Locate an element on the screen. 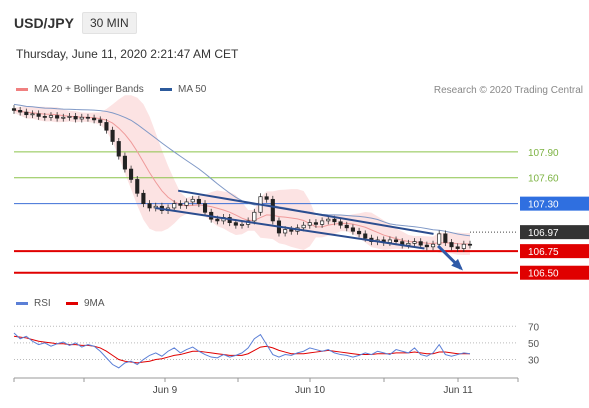 The image size is (589, 408). legend-label: MA 20 + Bollinger Bands is located at coordinates (89, 89).